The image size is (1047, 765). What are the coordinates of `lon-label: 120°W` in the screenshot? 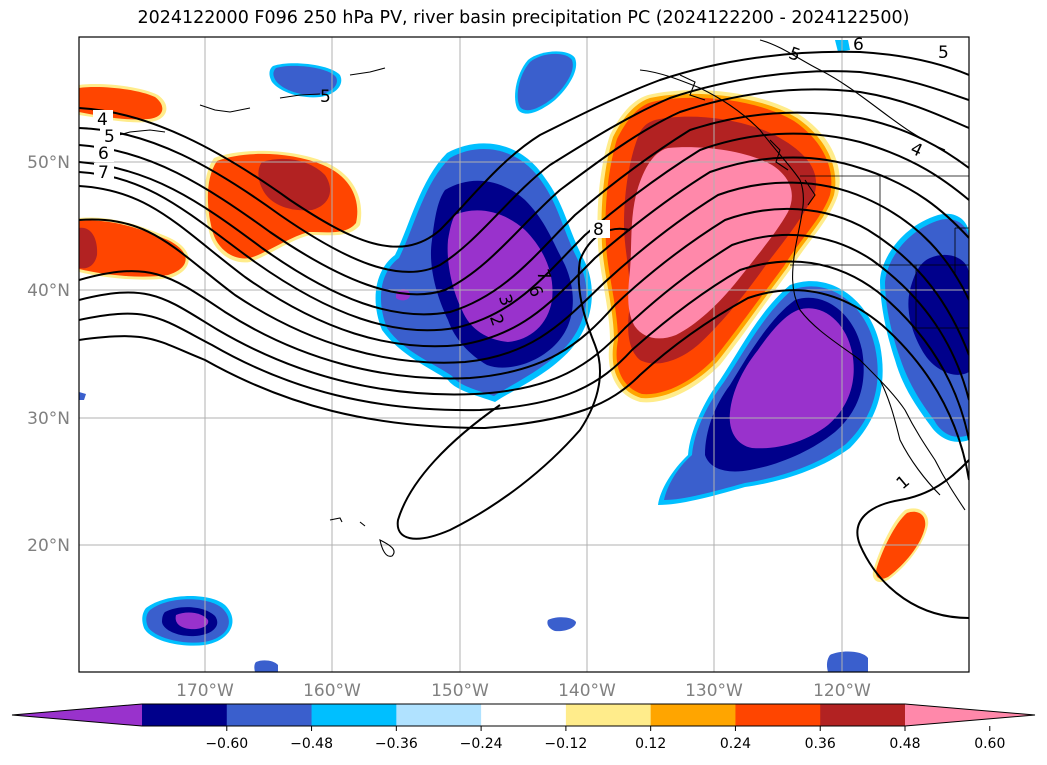 It's located at (842, 691).